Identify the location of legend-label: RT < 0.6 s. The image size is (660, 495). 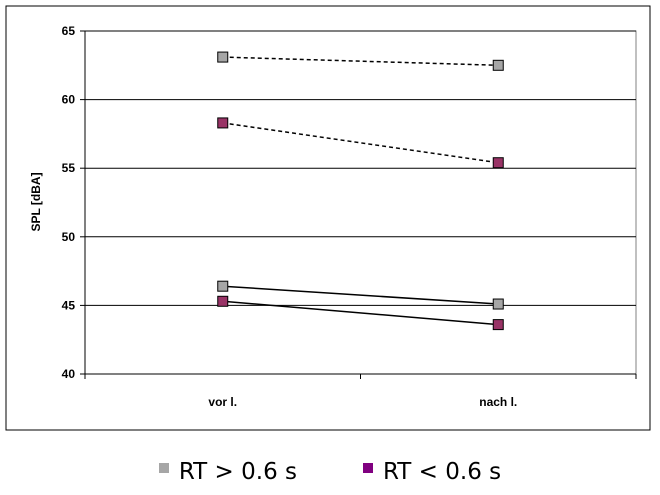
(442, 472).